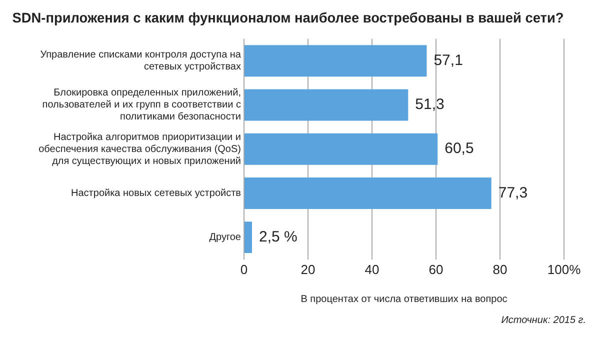 This screenshot has width=600, height=337. What do you see at coordinates (372, 269) in the screenshot?
I see `x-tick-label: 40` at bounding box center [372, 269].